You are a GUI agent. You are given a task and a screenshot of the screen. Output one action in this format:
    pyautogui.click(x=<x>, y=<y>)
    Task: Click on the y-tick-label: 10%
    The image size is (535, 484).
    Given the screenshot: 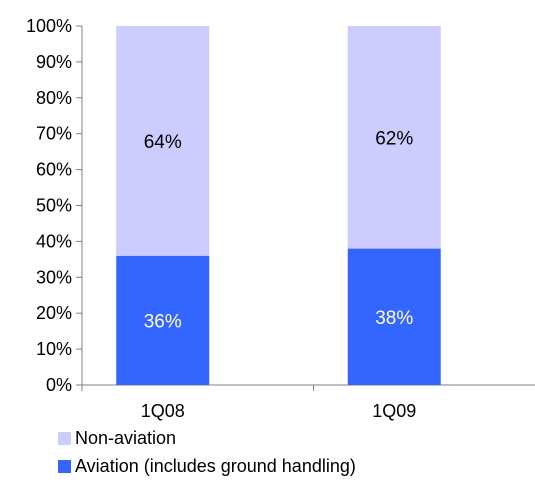 What is the action you would take?
    pyautogui.click(x=54, y=349)
    